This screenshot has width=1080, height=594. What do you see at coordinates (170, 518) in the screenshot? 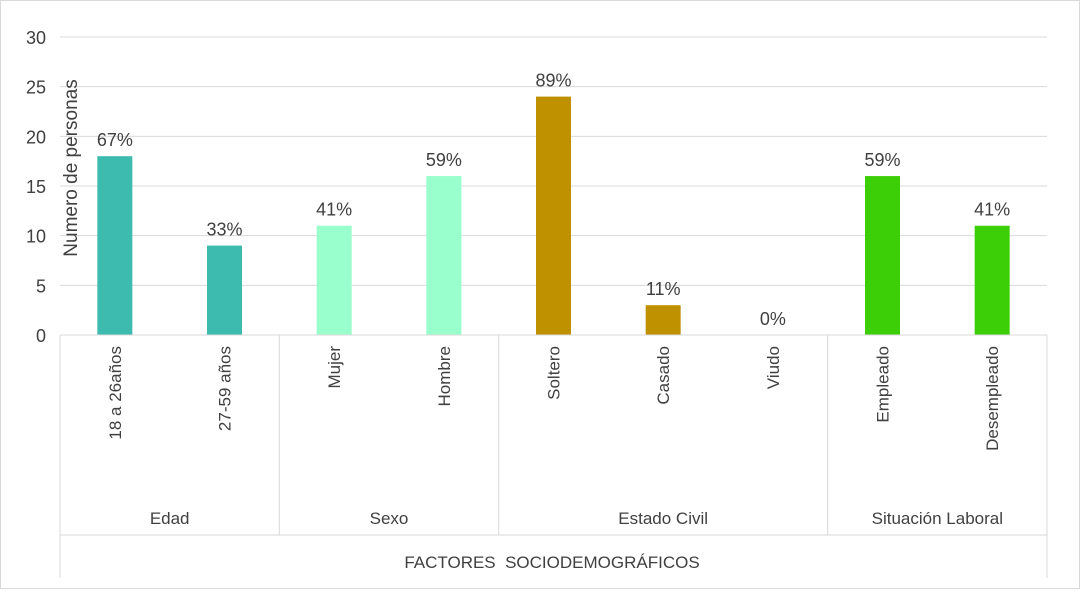
I see `group-label: Edad` at bounding box center [170, 518].